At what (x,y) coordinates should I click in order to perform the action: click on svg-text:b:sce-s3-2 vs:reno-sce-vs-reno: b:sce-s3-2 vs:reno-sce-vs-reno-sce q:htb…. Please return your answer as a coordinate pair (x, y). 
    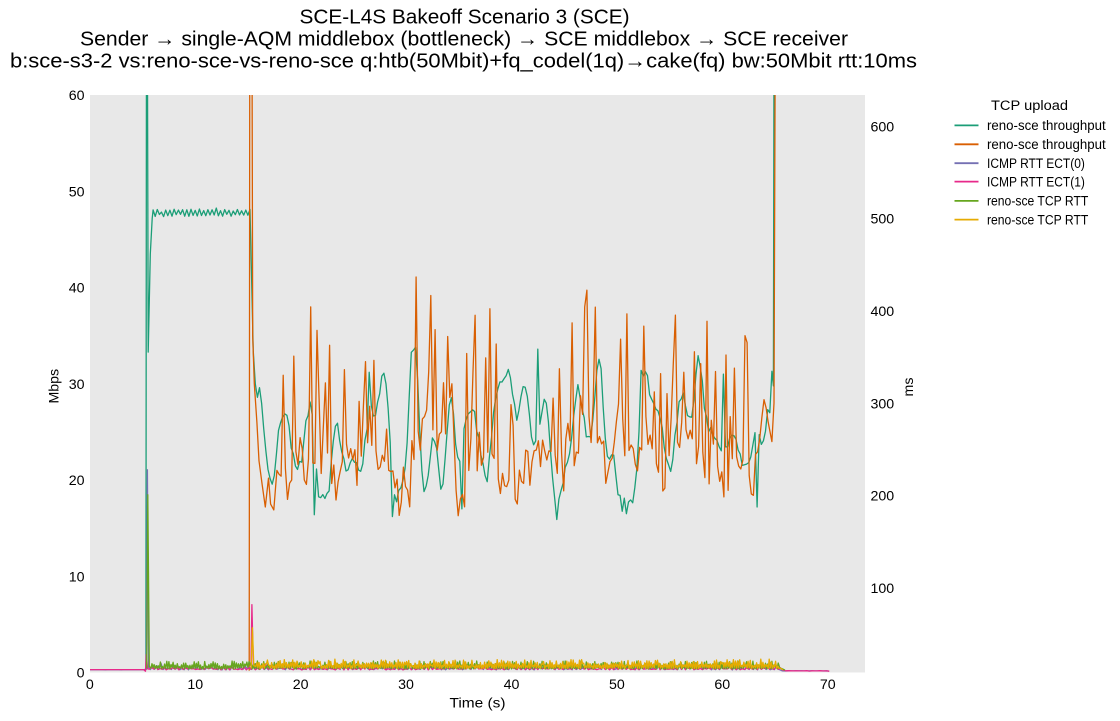
    Looking at the image, I should click on (463, 62).